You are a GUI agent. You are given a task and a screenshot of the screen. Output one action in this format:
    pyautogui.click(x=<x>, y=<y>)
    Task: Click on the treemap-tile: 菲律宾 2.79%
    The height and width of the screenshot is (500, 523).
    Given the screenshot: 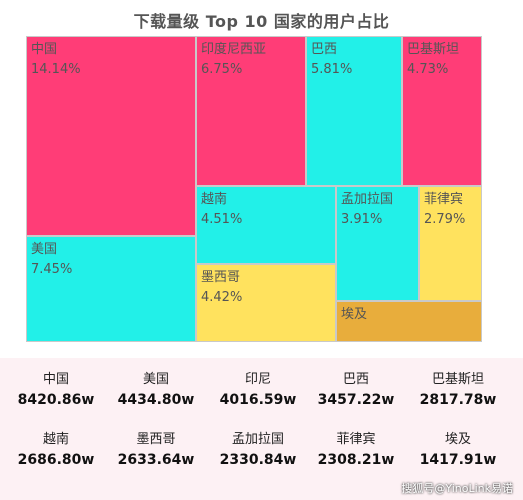 What is the action you would take?
    pyautogui.click(x=450, y=243)
    